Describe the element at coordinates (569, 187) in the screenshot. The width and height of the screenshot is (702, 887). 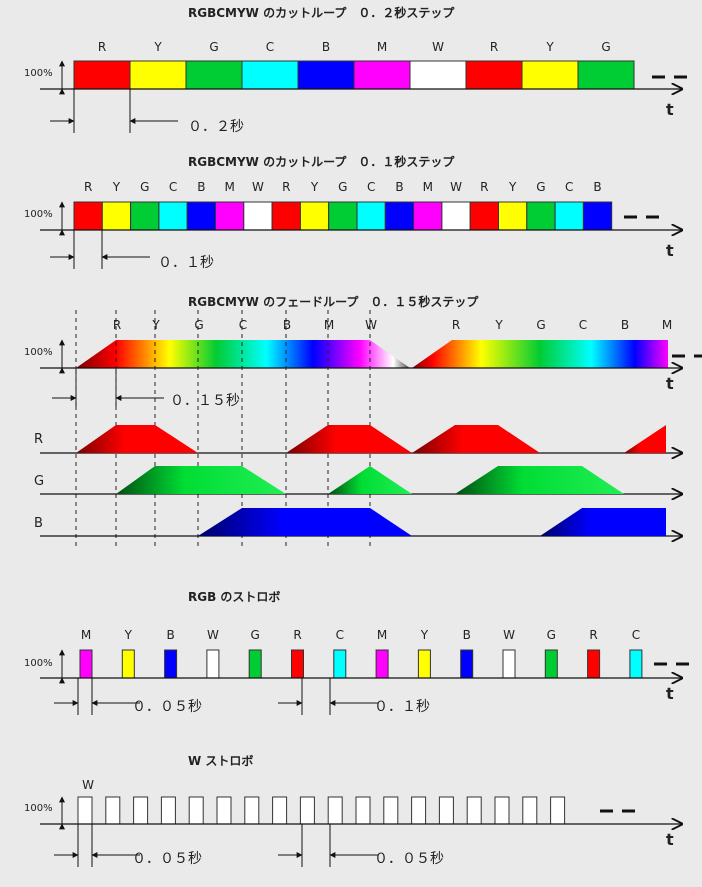
I see `section2-block-label-17: C` at that location.